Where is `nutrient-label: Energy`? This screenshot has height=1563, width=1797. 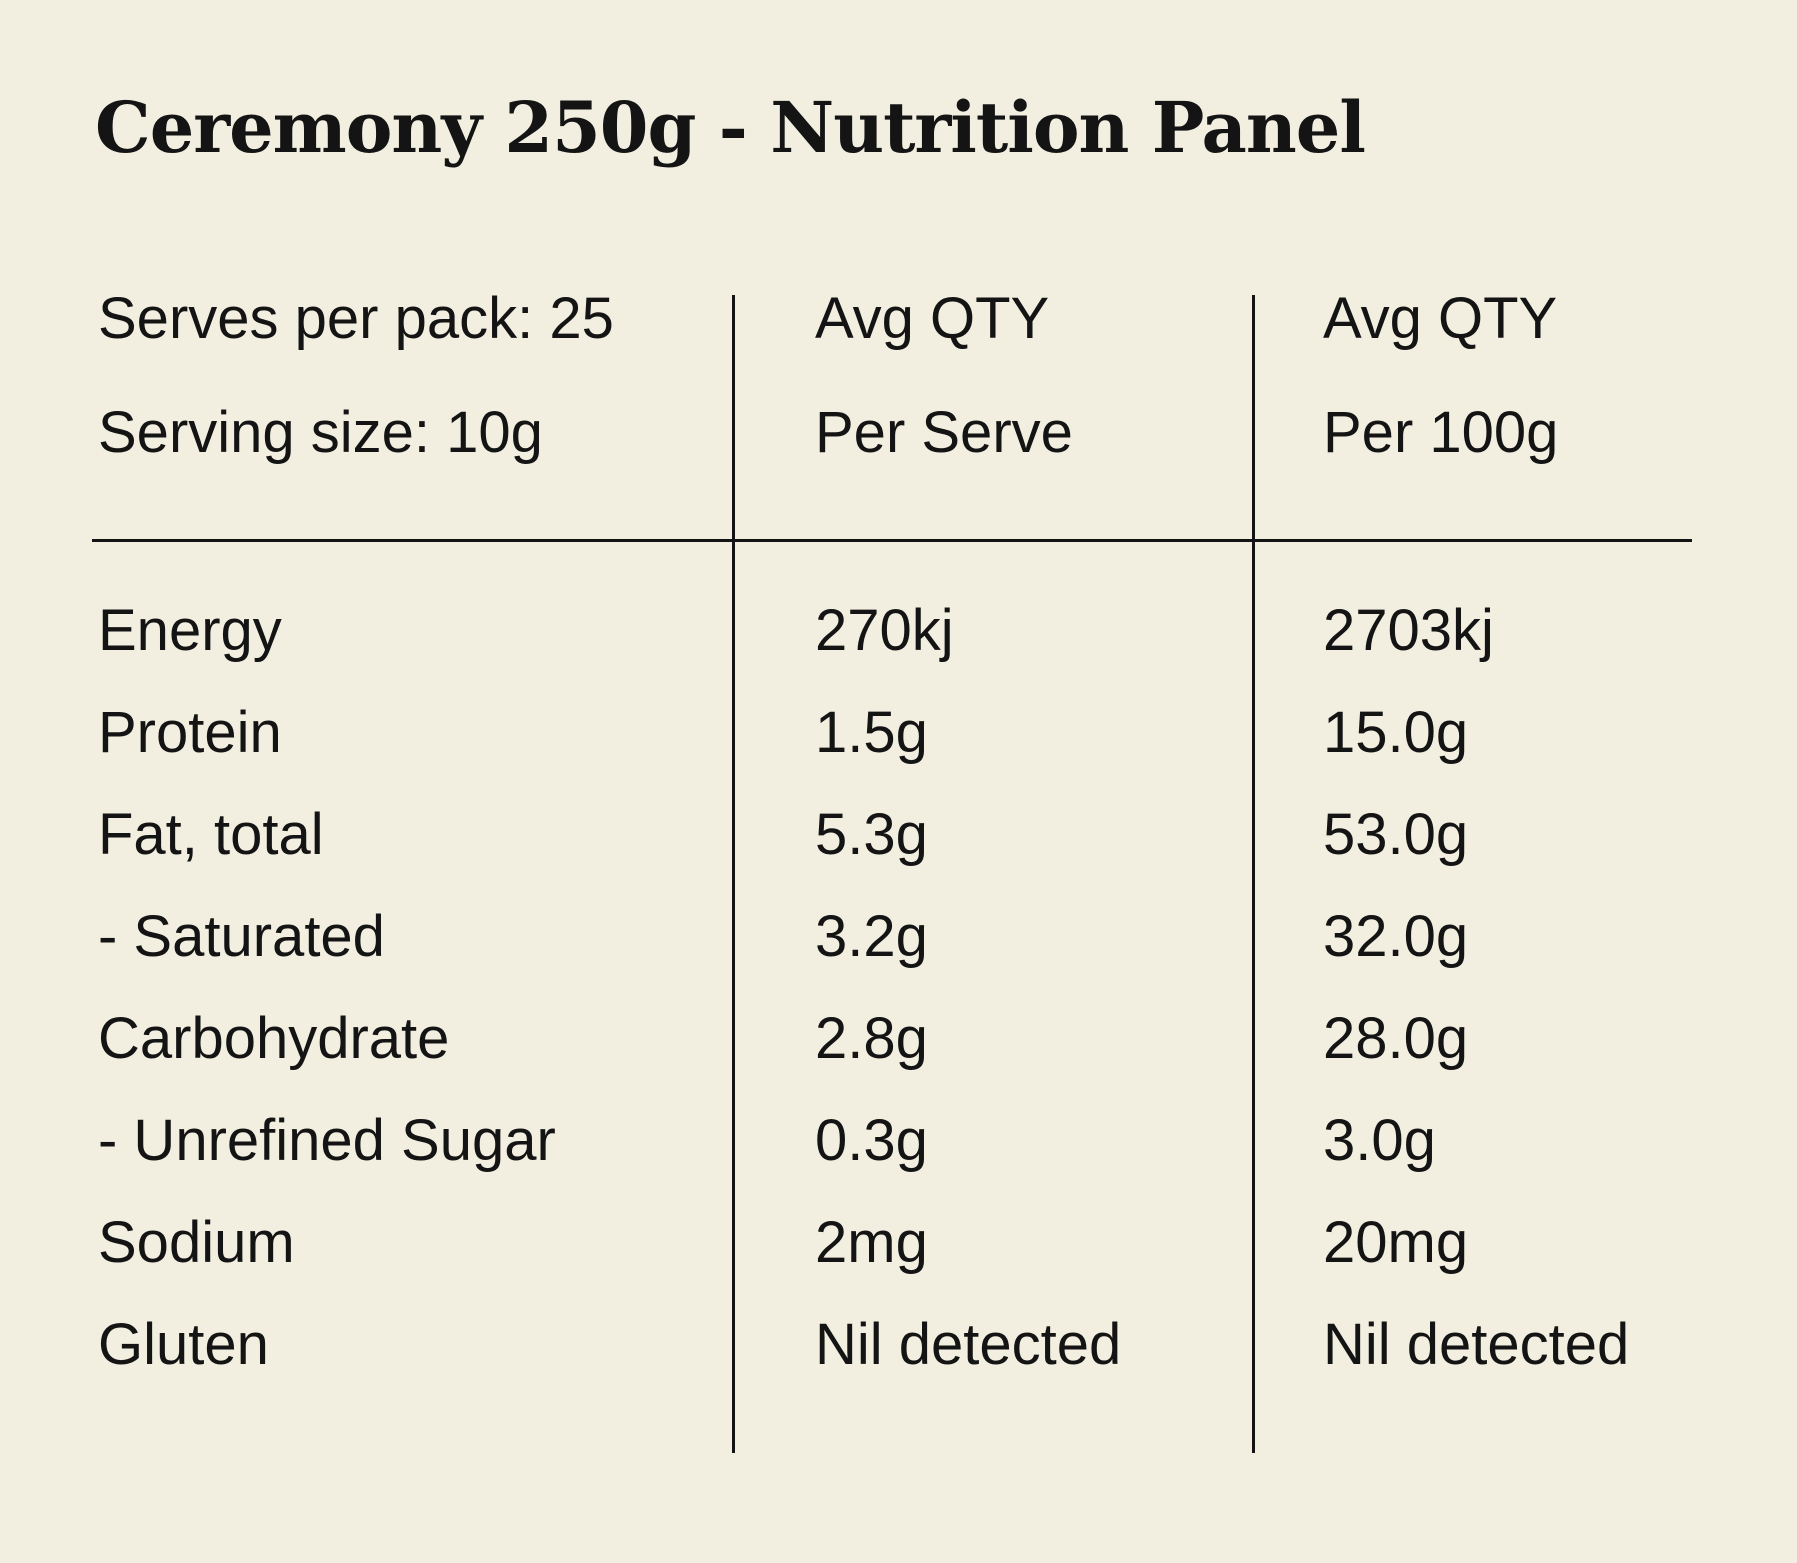
nutrient-label: Energy is located at coordinates (190, 630).